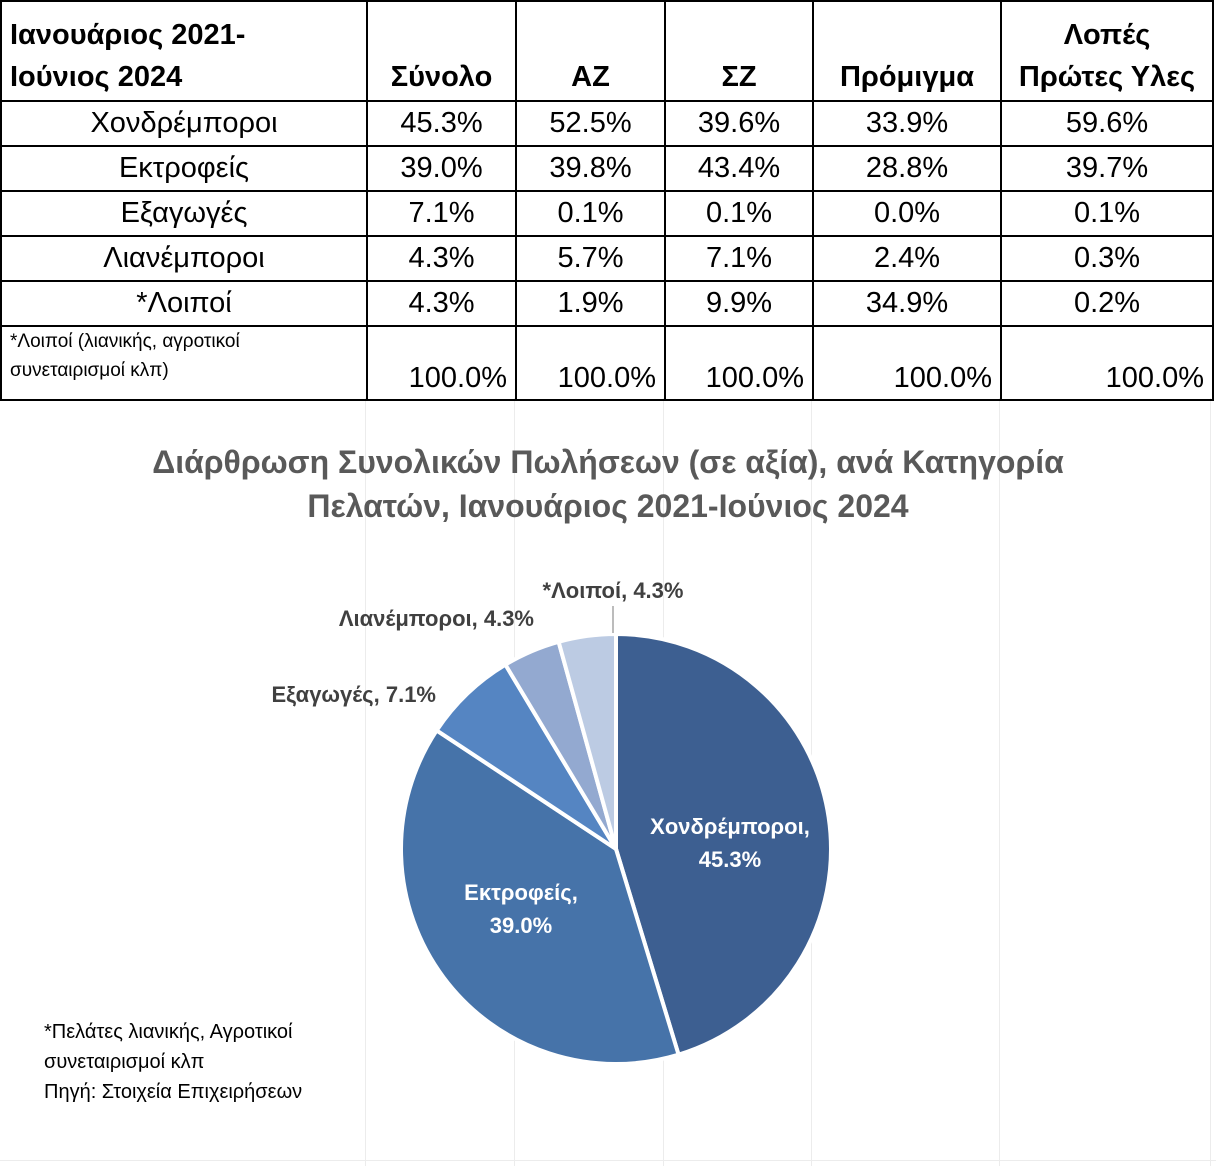 This screenshot has height=1166, width=1216. I want to click on table-cell: 1.9%, so click(590, 303).